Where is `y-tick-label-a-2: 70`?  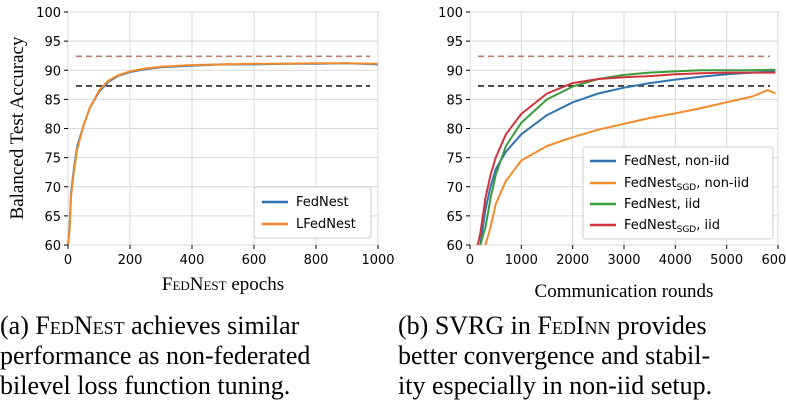 y-tick-label-a-2: 70 is located at coordinates (52, 188).